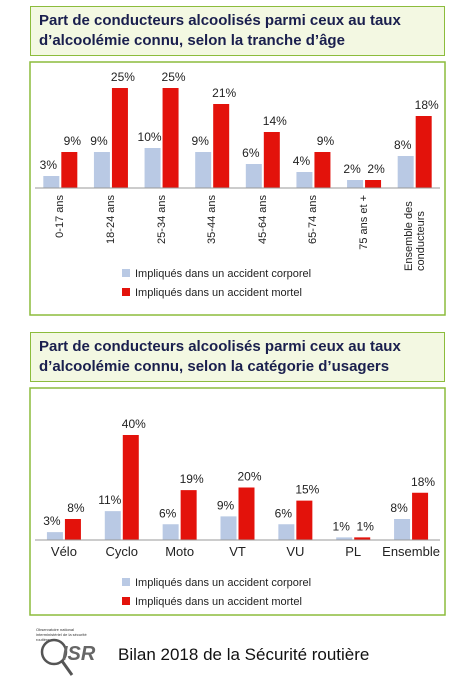  What do you see at coordinates (353, 551) in the screenshot?
I see `x-tick-label: PL` at bounding box center [353, 551].